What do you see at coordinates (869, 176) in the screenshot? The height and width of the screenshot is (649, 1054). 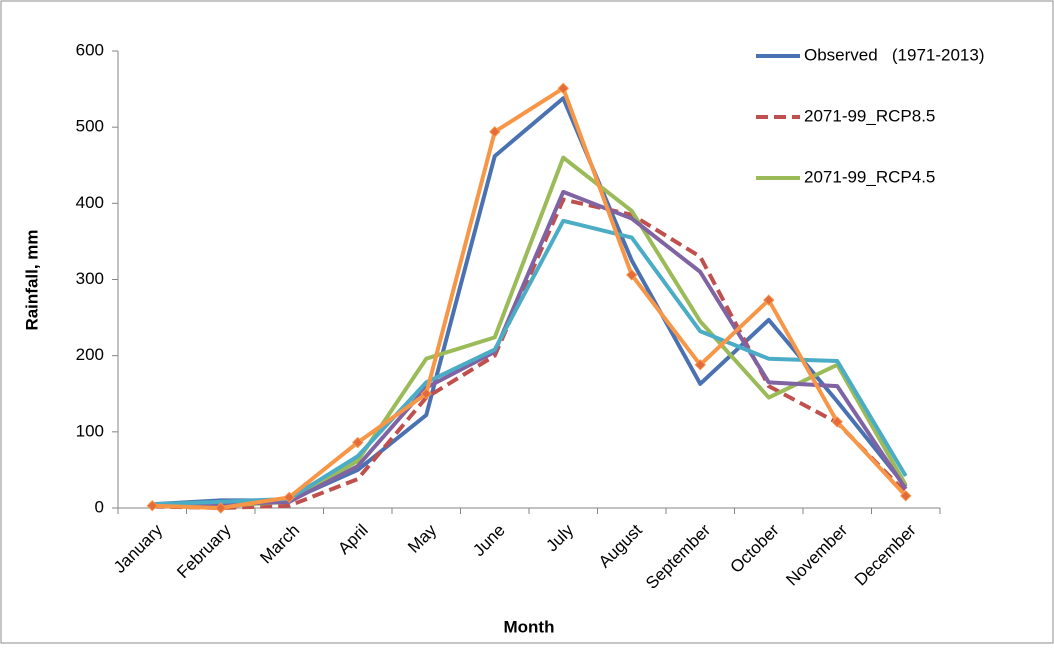 I see `legend-label: 2071-99_RCP4.5` at bounding box center [869, 176].